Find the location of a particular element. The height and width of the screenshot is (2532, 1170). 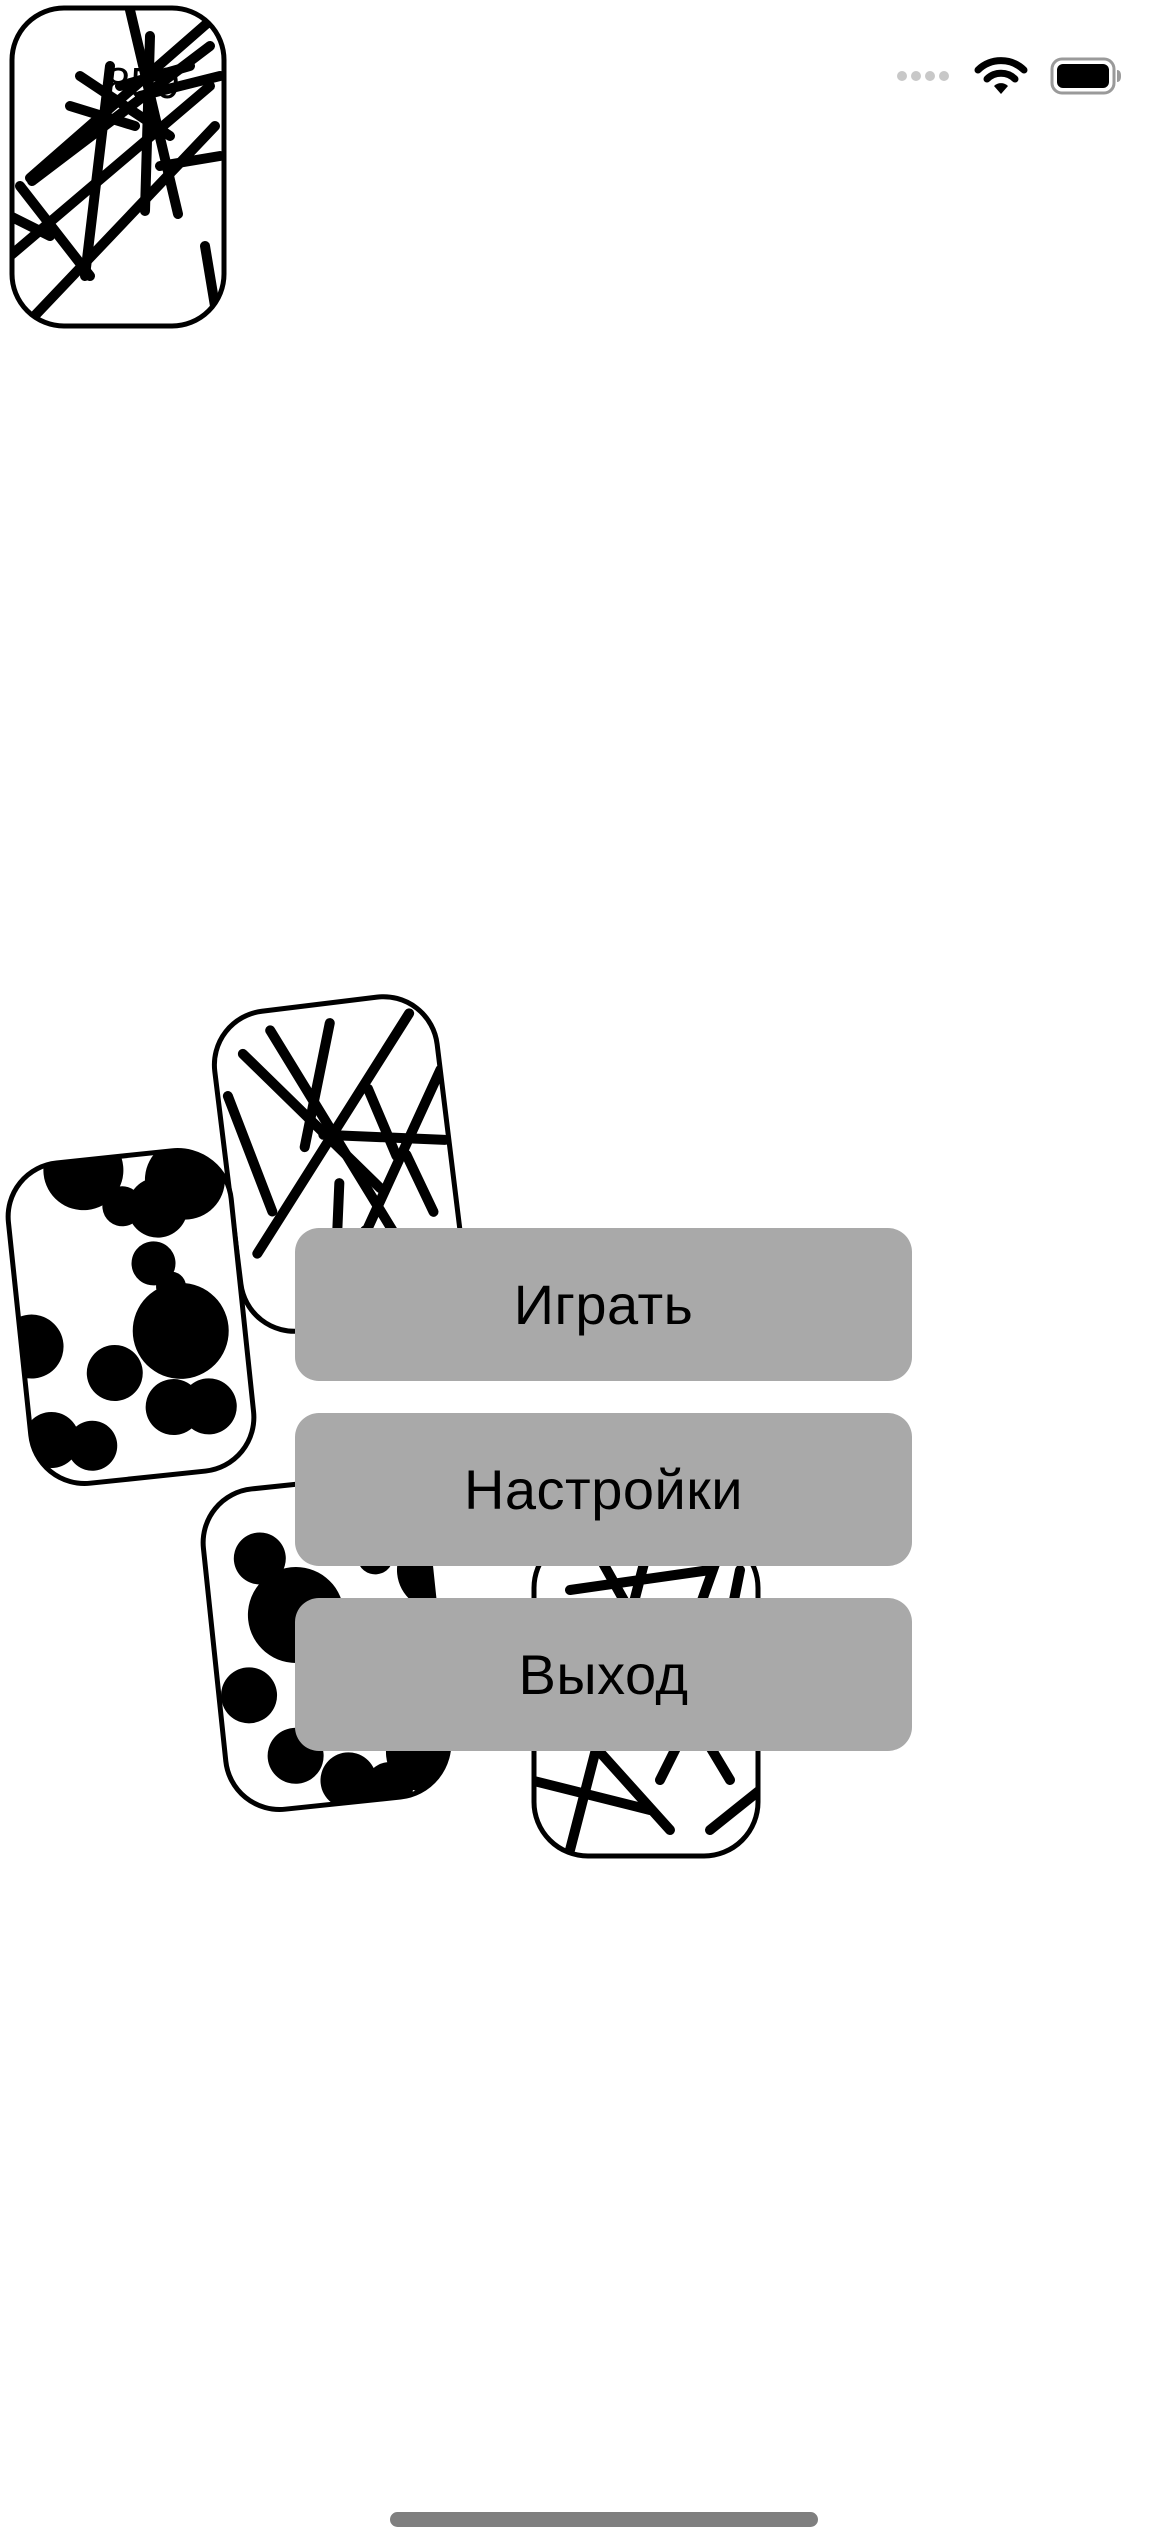

scribble-lines-icon is located at coordinates (118, 167).